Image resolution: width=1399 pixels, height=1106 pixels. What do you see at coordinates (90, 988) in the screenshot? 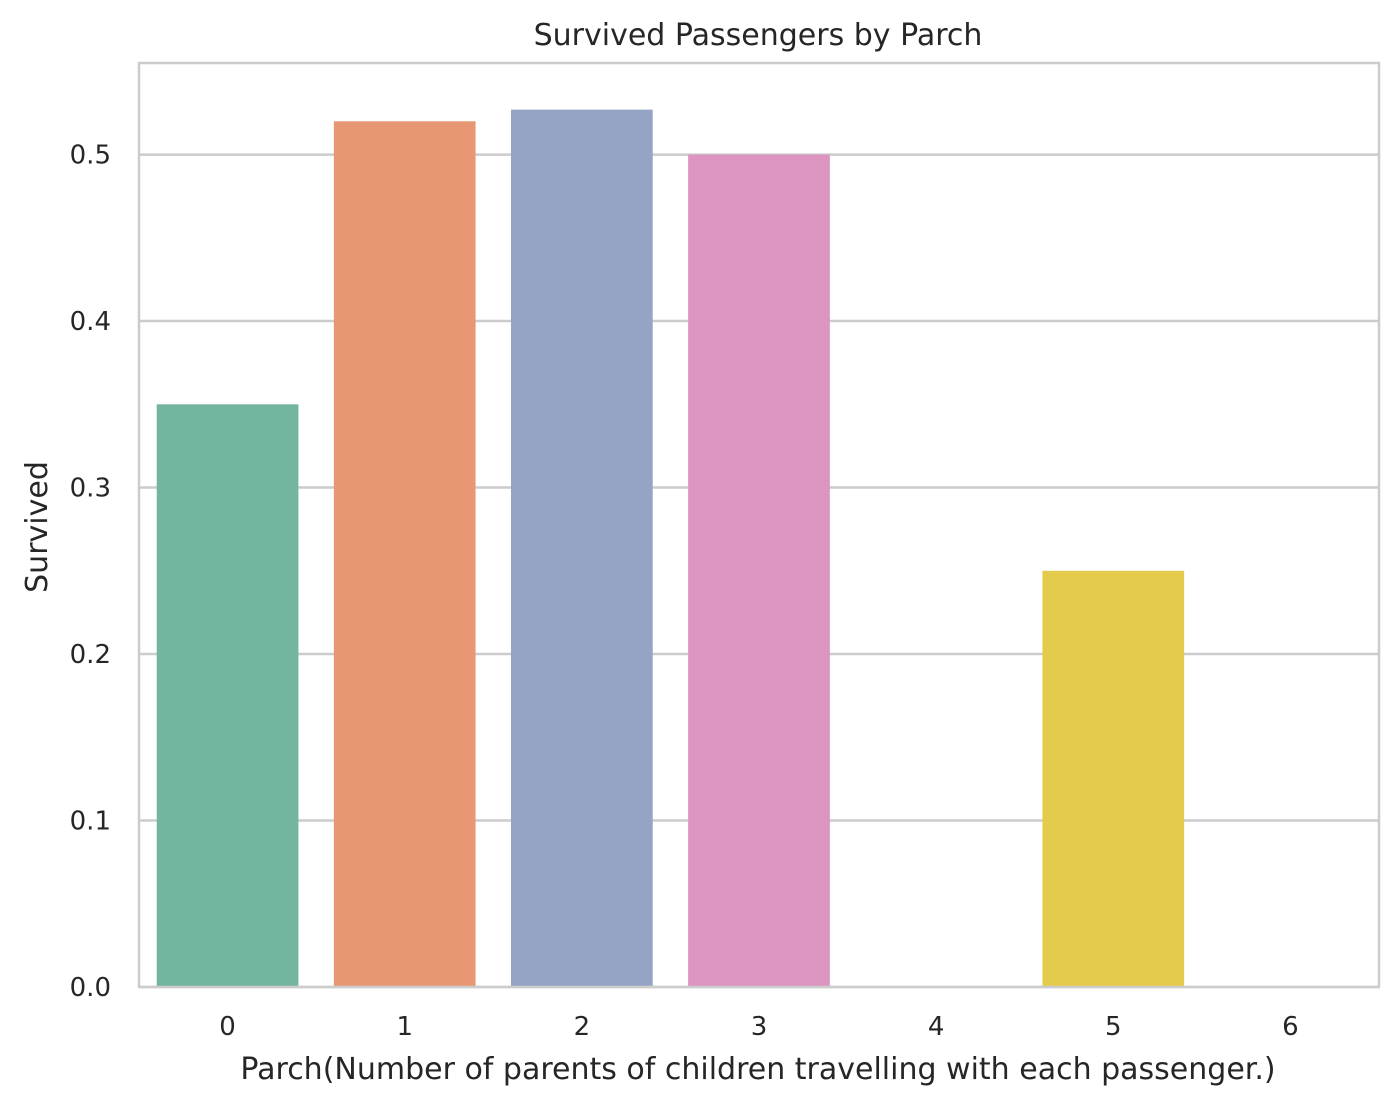
I see `y-tick-label: 0.0` at bounding box center [90, 988].